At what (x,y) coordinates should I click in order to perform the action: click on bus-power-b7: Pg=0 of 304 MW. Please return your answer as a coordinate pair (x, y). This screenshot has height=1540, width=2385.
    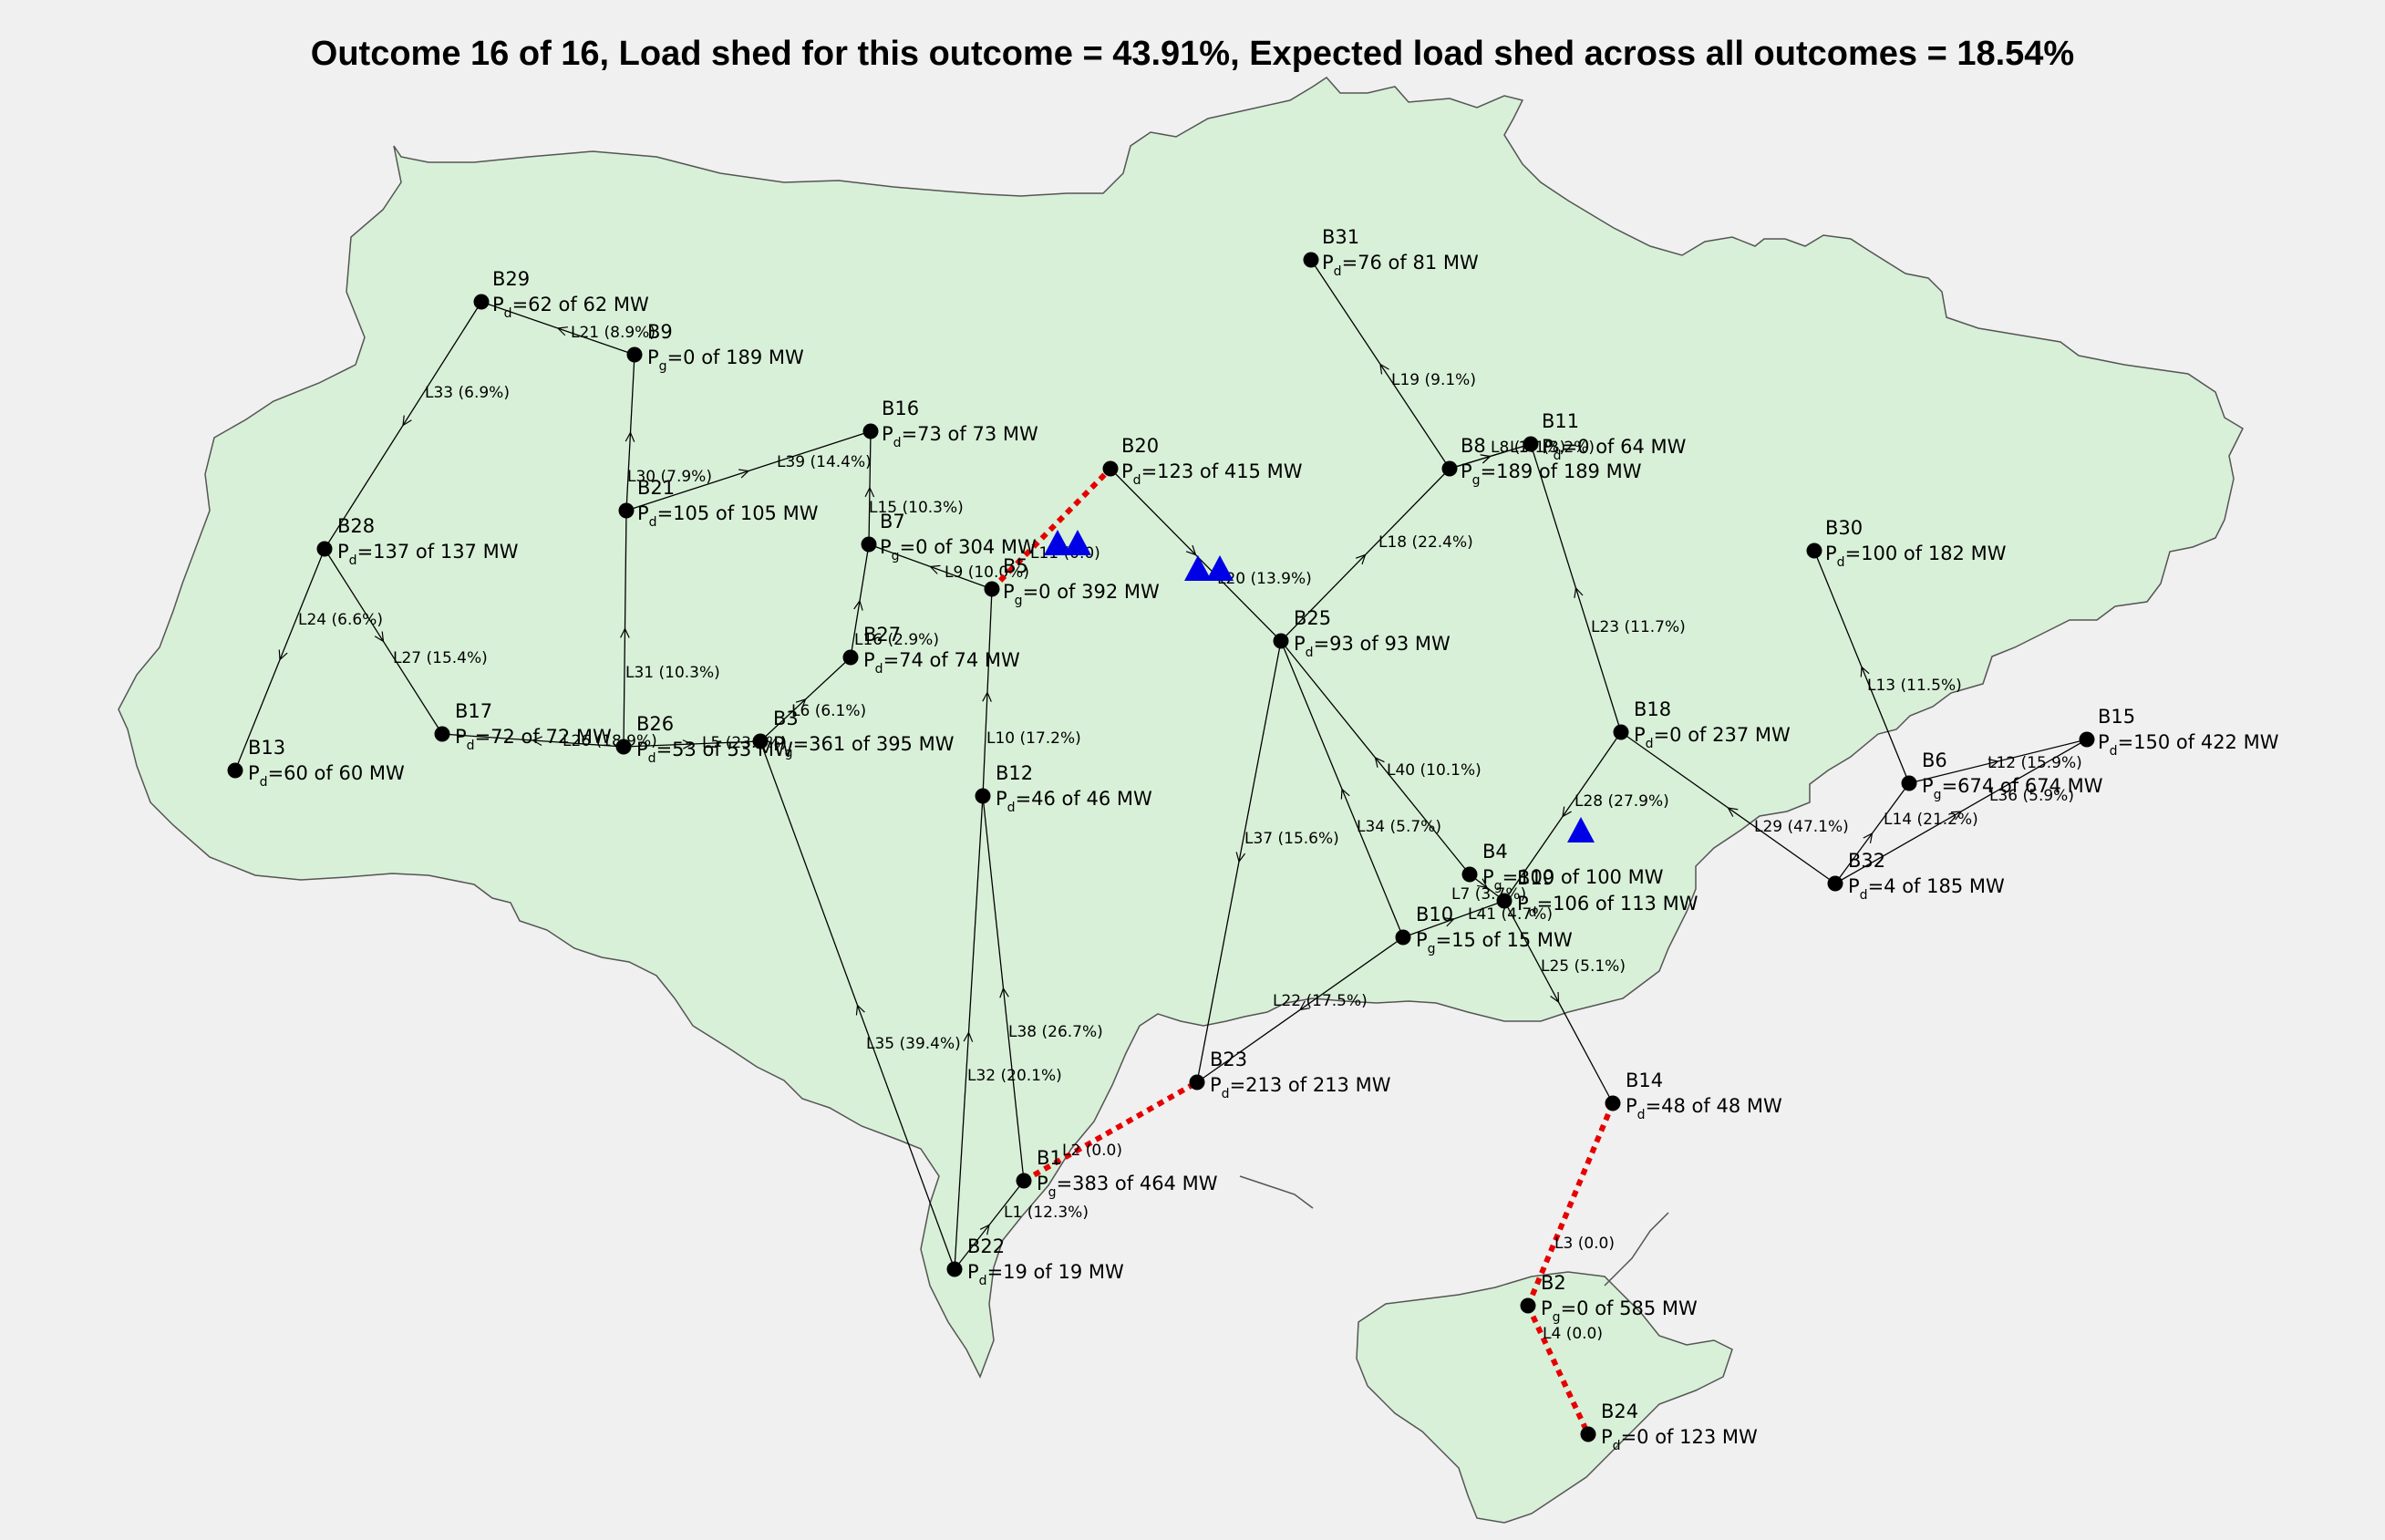
    Looking at the image, I should click on (958, 549).